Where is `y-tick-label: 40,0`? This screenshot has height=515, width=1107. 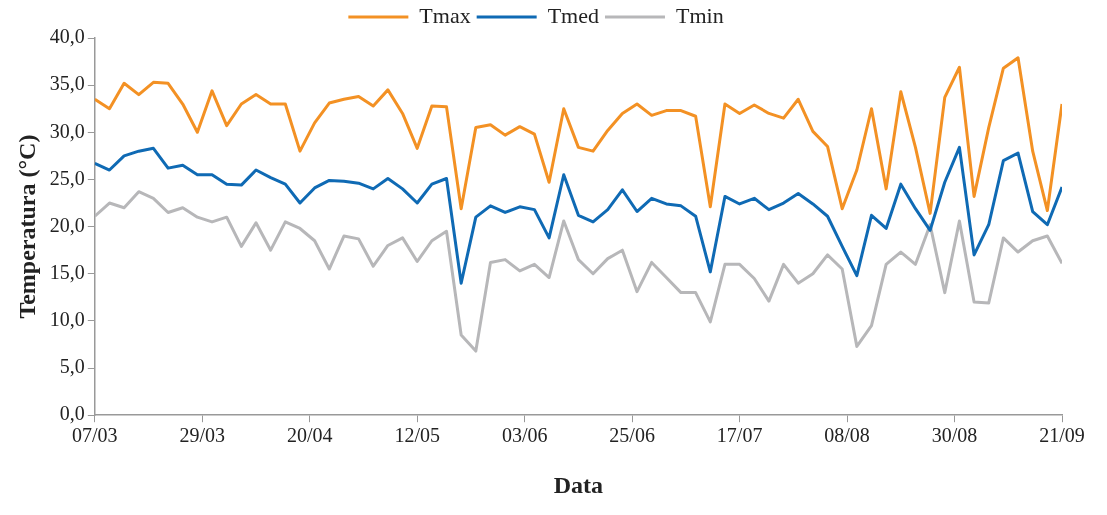 y-tick-label: 40,0 is located at coordinates (67, 36).